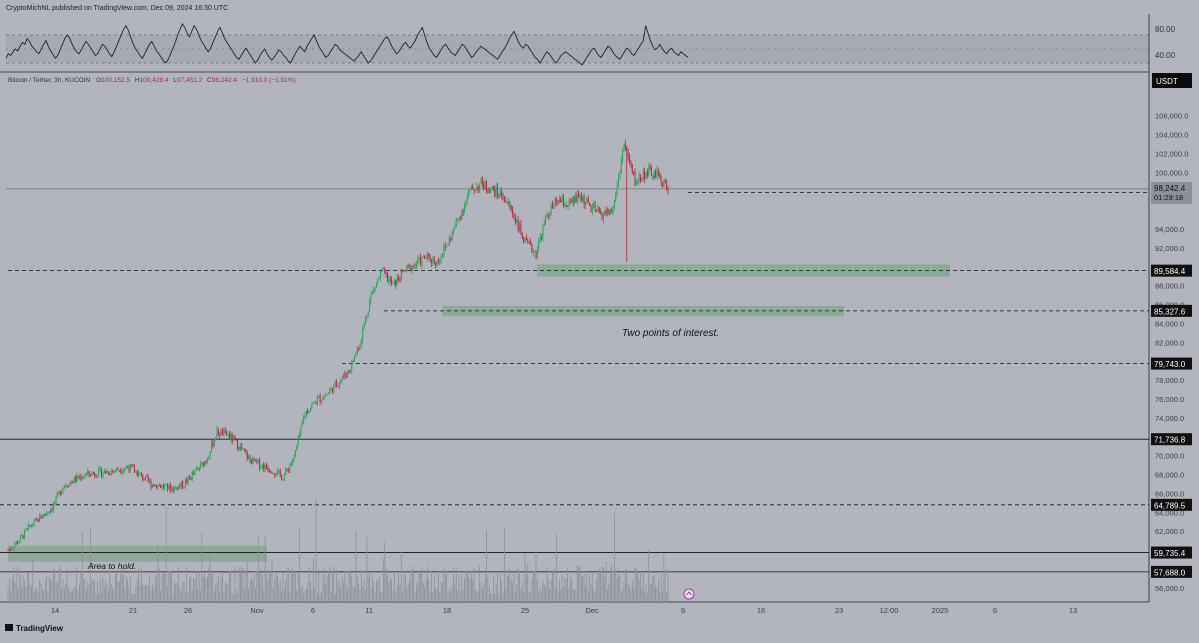  I want to click on time-tick-label: 16, so click(761, 610).